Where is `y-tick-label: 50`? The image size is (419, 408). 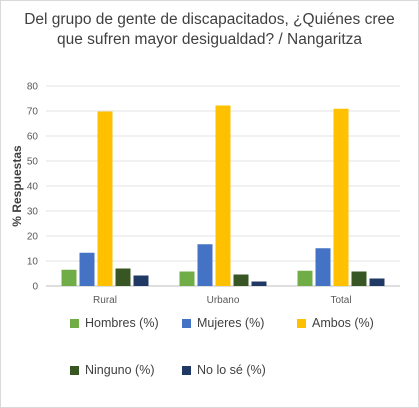 y-tick-label: 50 is located at coordinates (33, 162).